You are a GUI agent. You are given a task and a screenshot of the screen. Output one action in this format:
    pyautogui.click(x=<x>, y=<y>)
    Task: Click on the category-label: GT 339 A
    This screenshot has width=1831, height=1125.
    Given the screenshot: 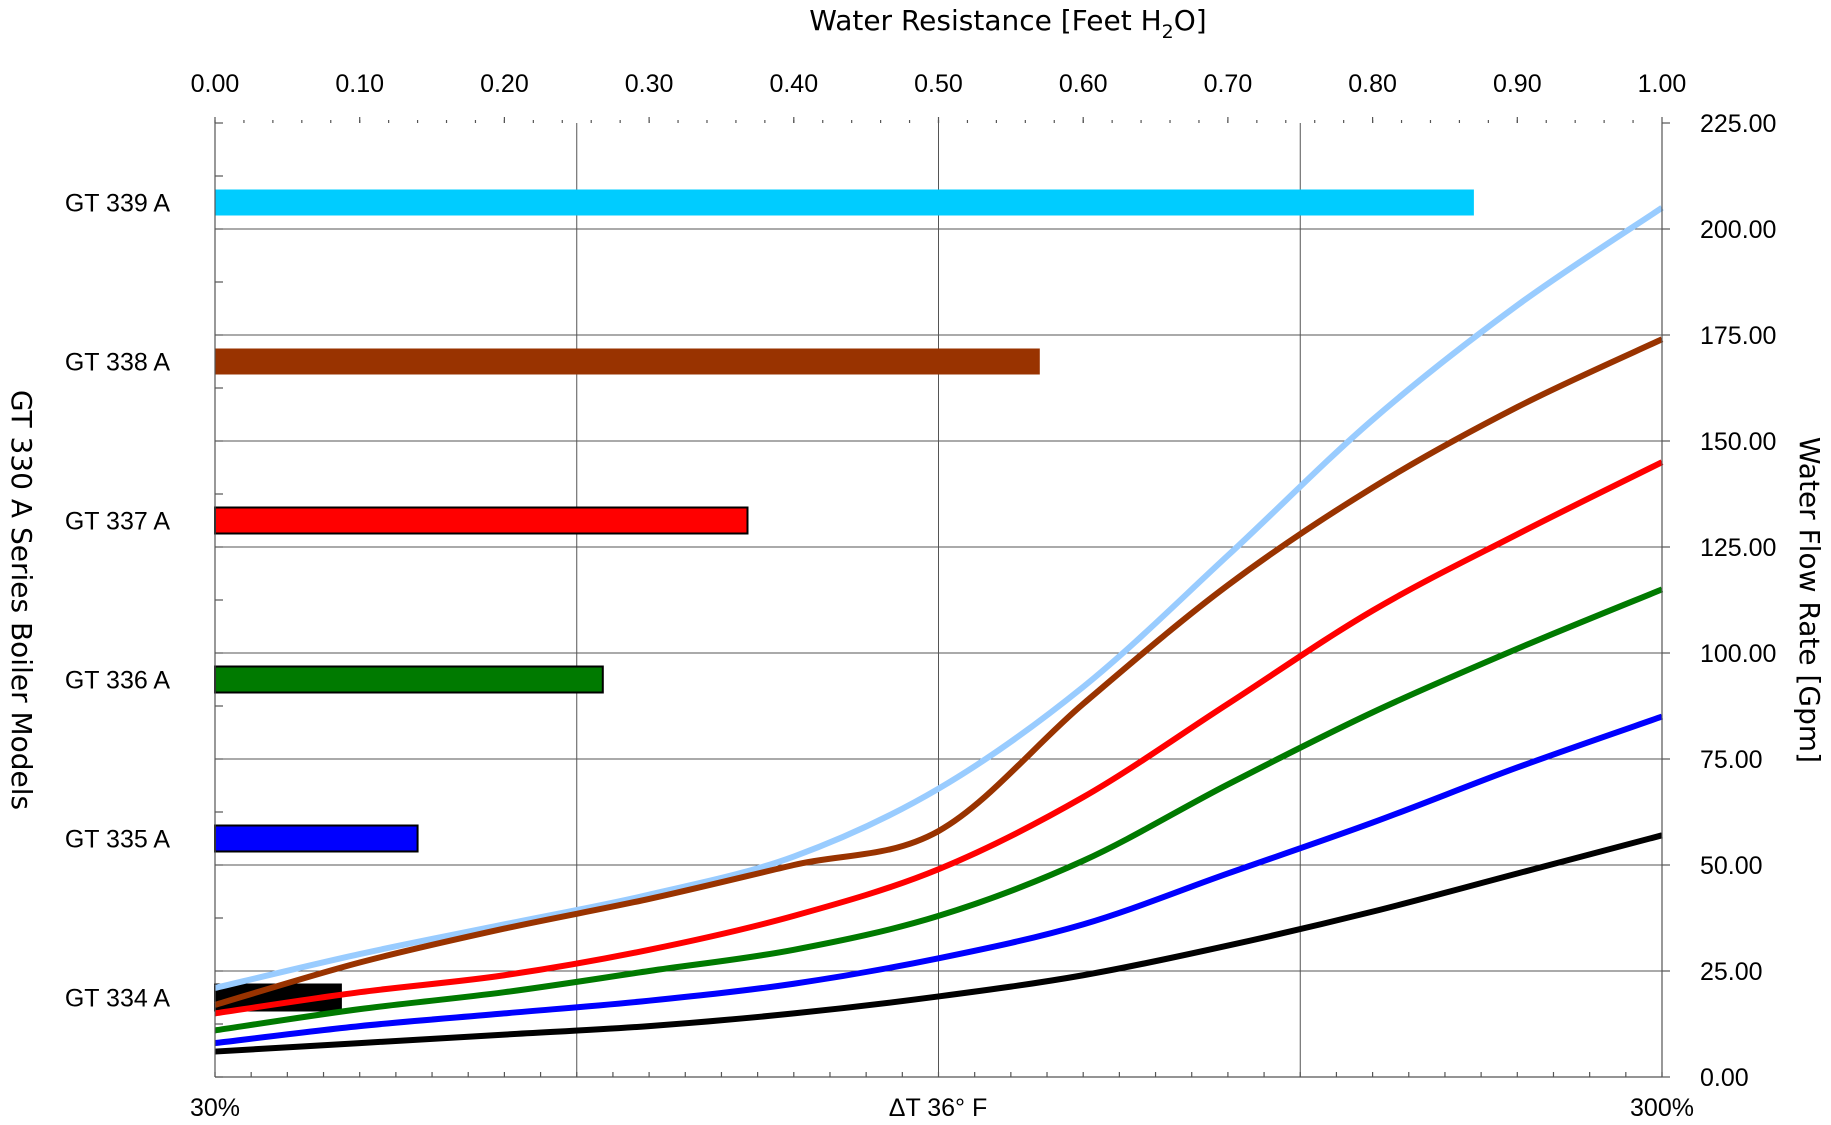 What is the action you would take?
    pyautogui.click(x=117, y=204)
    